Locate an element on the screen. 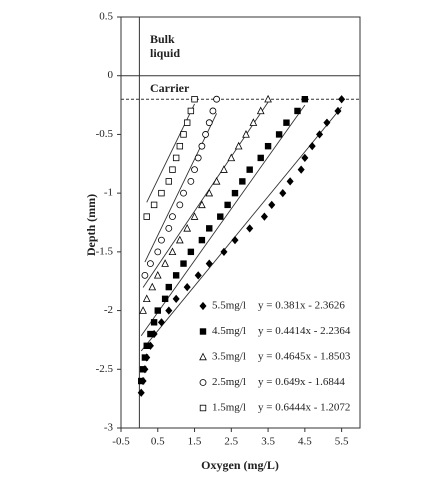 The height and width of the screenshot is (483, 441). legend-equation: y = 0.649x - 1.6844 is located at coordinates (301, 382).